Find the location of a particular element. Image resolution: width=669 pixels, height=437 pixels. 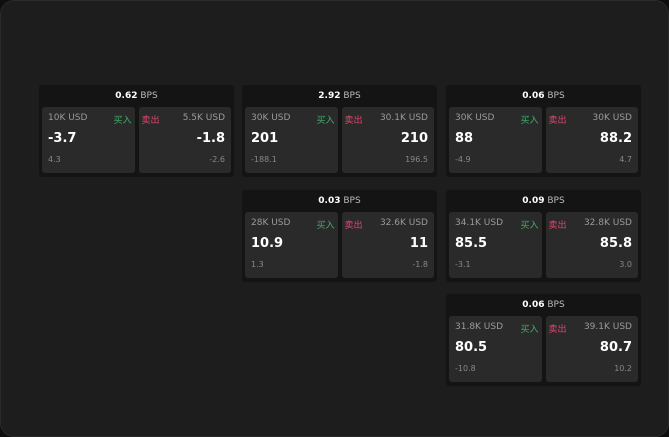

buy-price: 85.5 is located at coordinates (471, 243).